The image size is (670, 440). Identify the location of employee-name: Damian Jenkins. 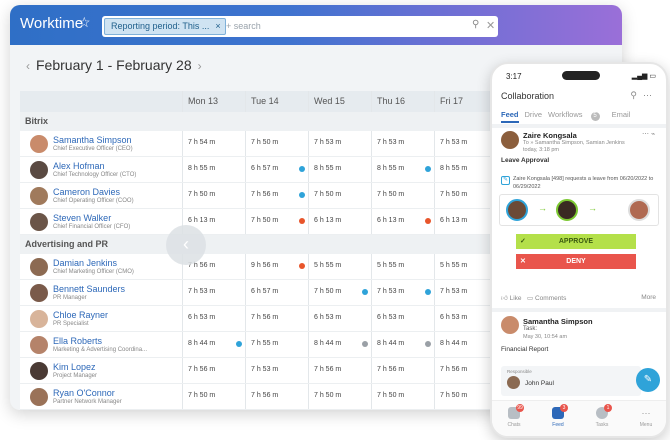
(85, 263).